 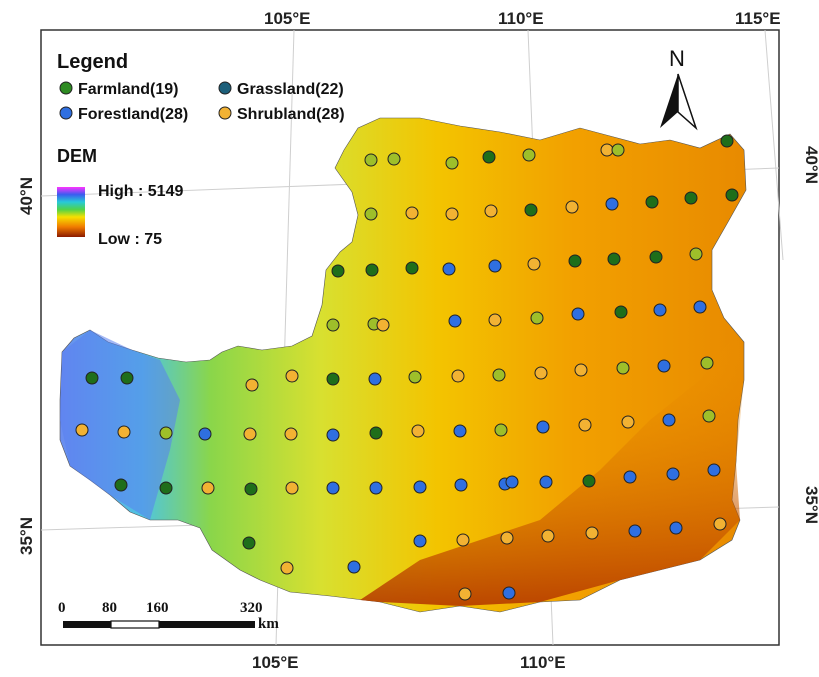 I want to click on shrubland-legend-label: Shrubland(28), so click(x=291, y=114).